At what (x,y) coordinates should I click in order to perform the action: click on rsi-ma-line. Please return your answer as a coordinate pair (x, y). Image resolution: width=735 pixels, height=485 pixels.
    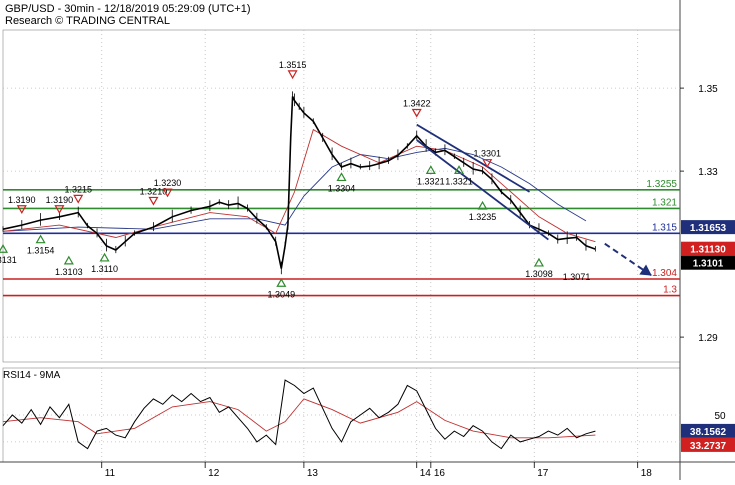
    Looking at the image, I should click on (299, 418).